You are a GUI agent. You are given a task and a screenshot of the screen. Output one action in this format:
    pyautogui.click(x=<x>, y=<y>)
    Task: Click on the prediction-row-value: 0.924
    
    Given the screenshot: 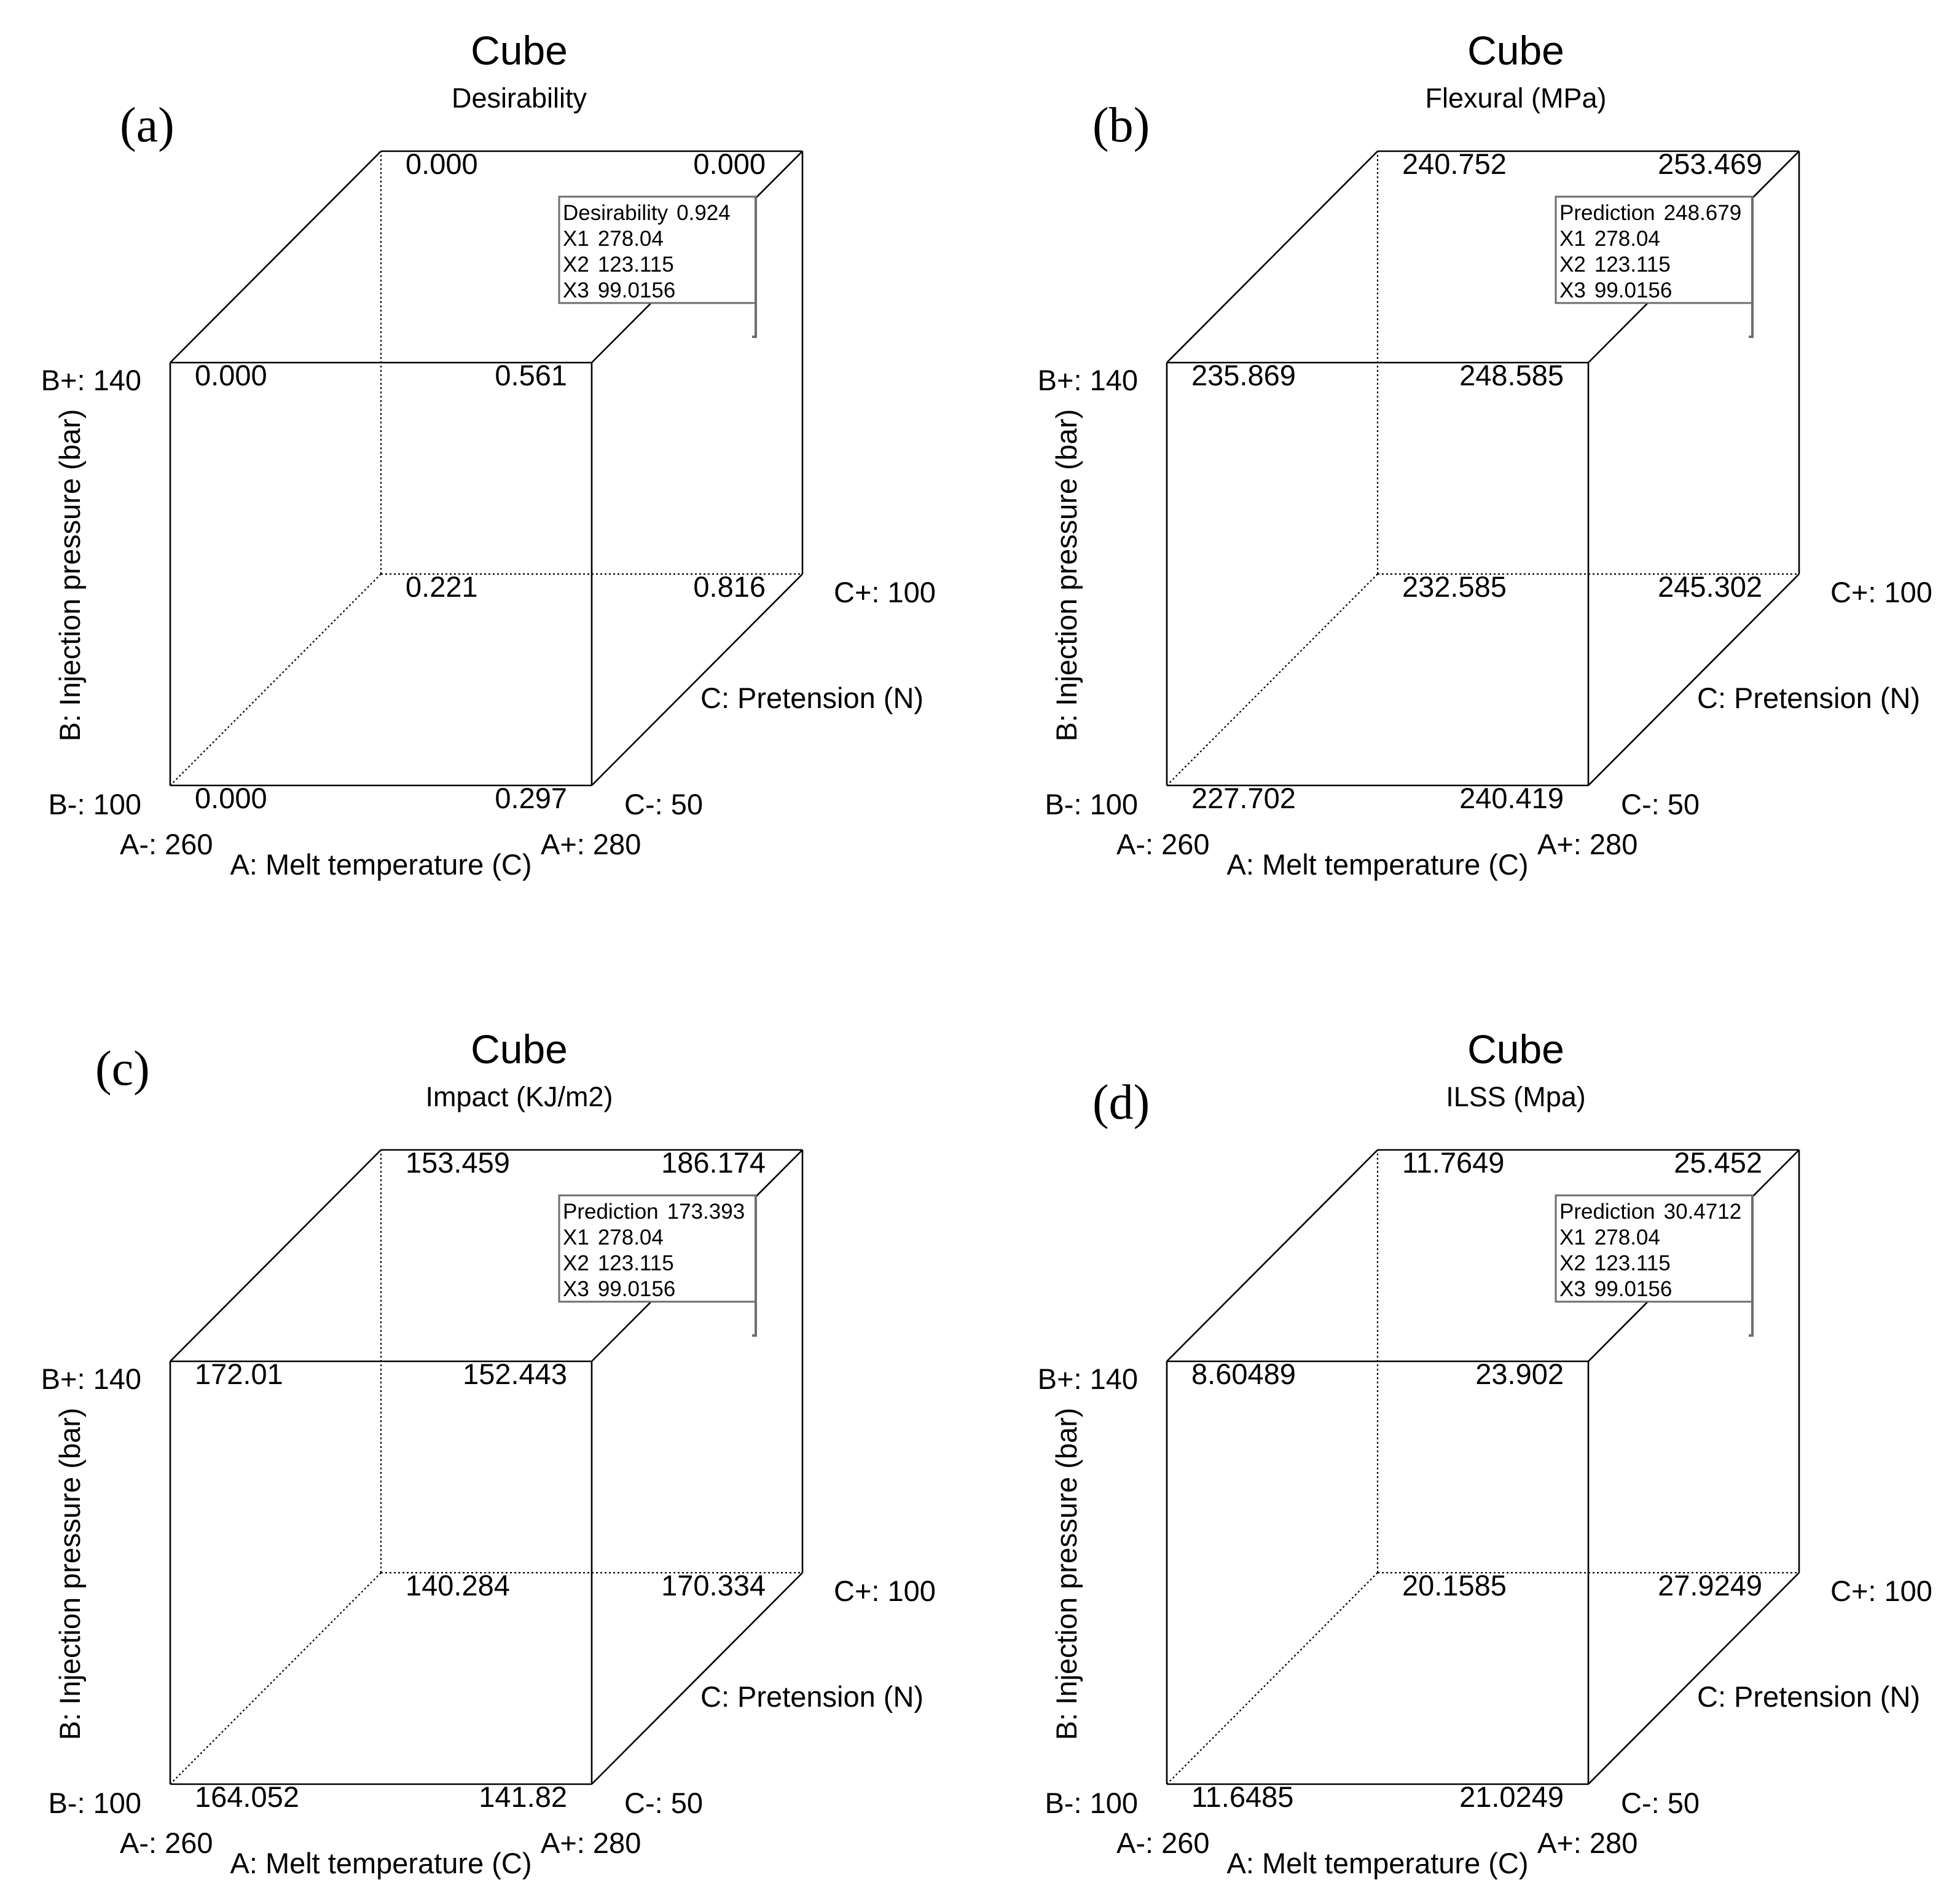 What is the action you would take?
    pyautogui.click(x=704, y=213)
    